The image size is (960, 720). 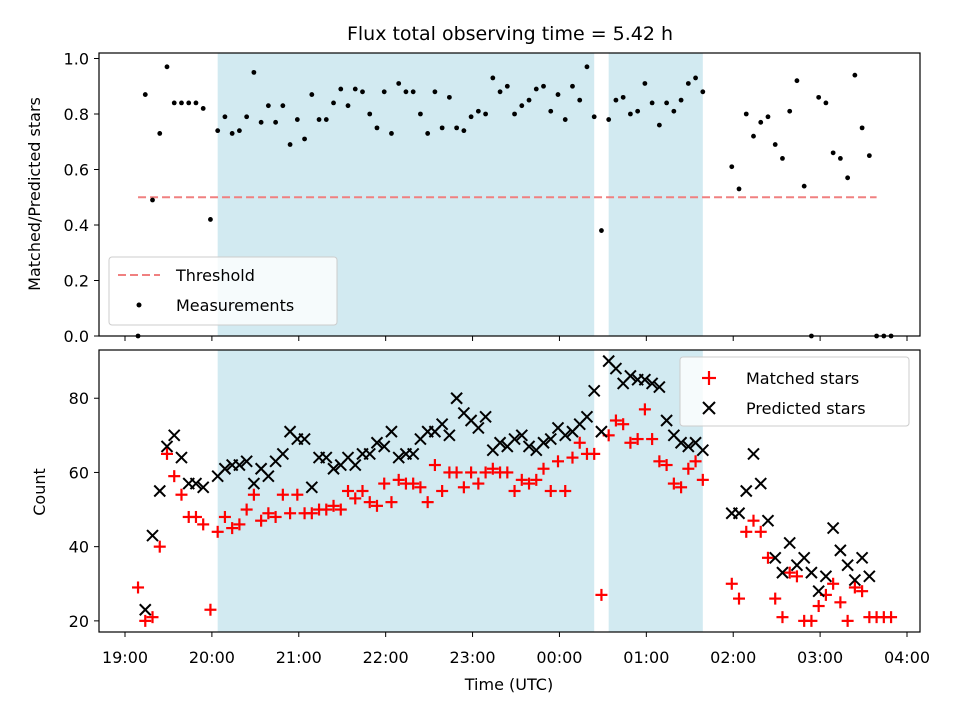 What do you see at coordinates (76, 281) in the screenshot?
I see `top-y-tick-label: 0.2` at bounding box center [76, 281].